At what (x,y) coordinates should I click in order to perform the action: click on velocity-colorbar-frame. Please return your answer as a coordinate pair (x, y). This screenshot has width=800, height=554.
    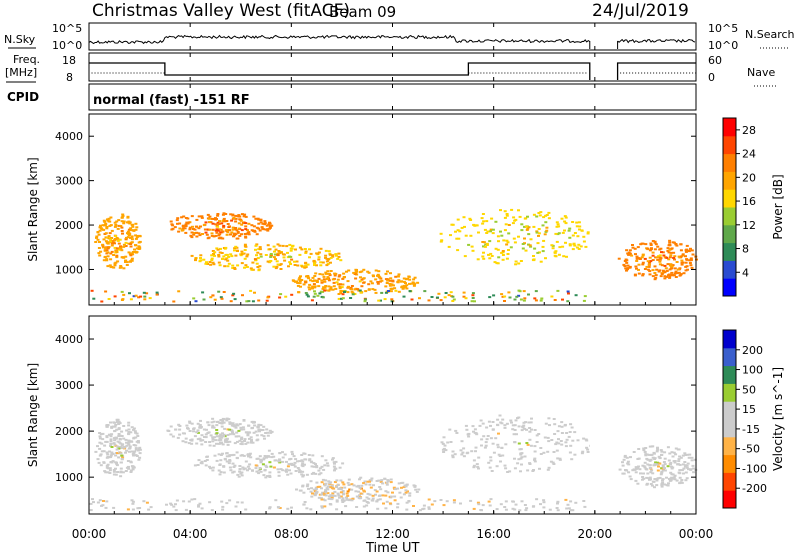
    Looking at the image, I should click on (729, 419).